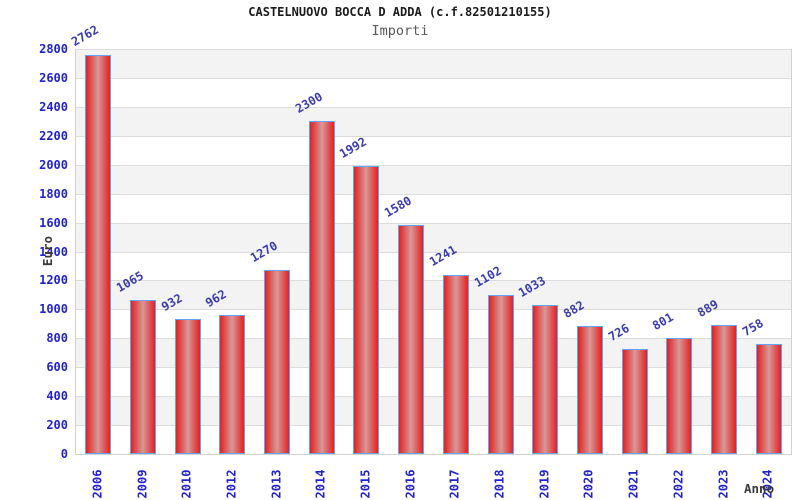 The image size is (800, 500). Describe the element at coordinates (759, 488) in the screenshot. I see `x-axis-title: Anno` at that location.